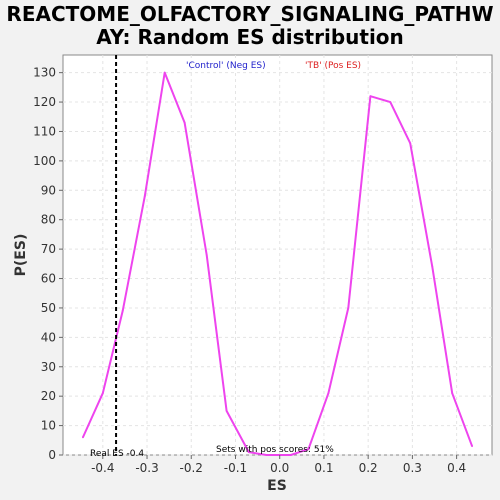 The height and width of the screenshot is (500, 500). I want to click on y-tick-label: 30, so click(48, 367).